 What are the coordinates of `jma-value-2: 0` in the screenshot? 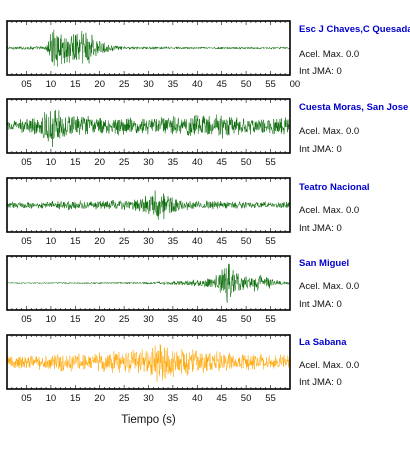 It's located at (339, 149).